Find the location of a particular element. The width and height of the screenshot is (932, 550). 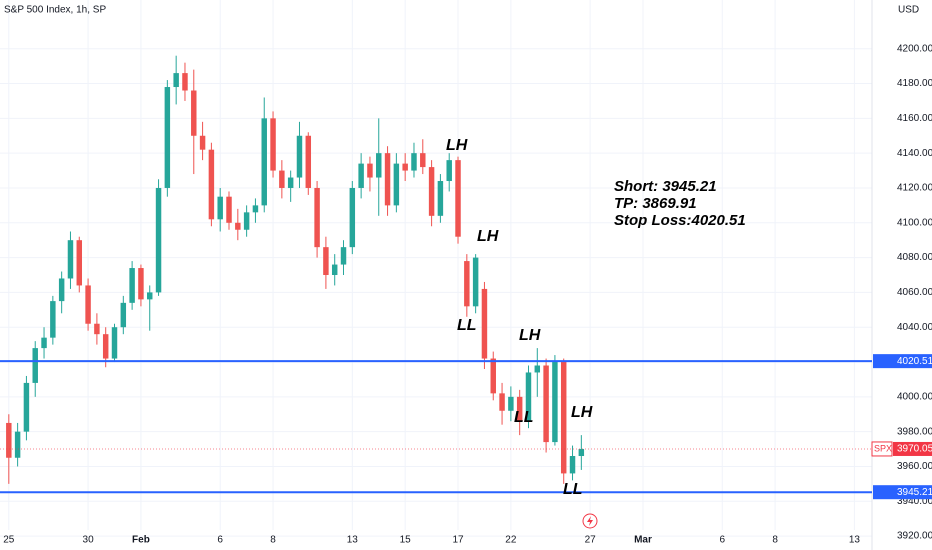

y-tick-label: 4040.00 is located at coordinates (914, 327).